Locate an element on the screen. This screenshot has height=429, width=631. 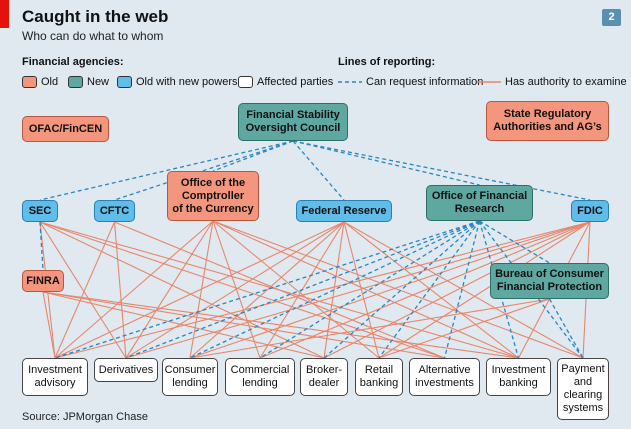
info-line-fsoc-cftc is located at coordinates (204, 170).